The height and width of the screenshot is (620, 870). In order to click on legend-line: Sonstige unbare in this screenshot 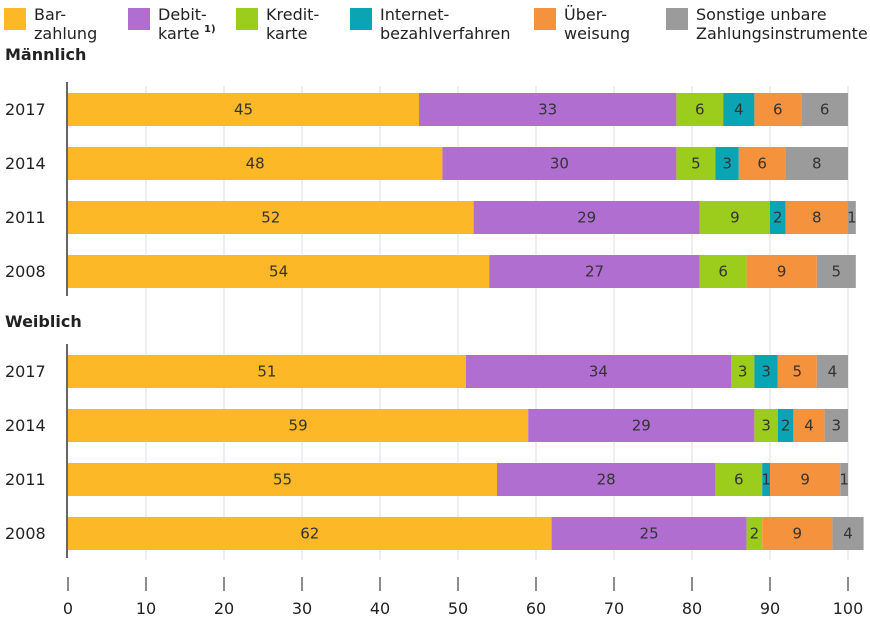, I will do `click(761, 14)`.